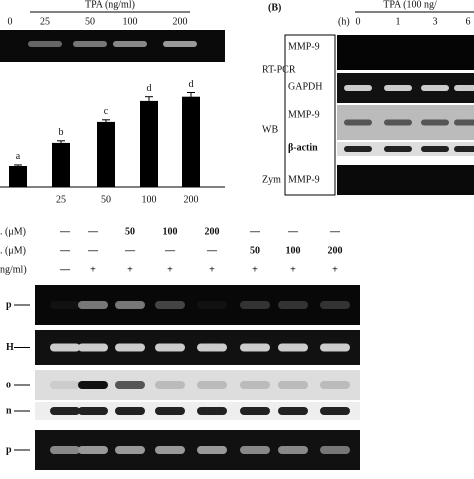 This screenshot has width=474, height=479. I want to click on row-label: GAPDH, so click(305, 86).